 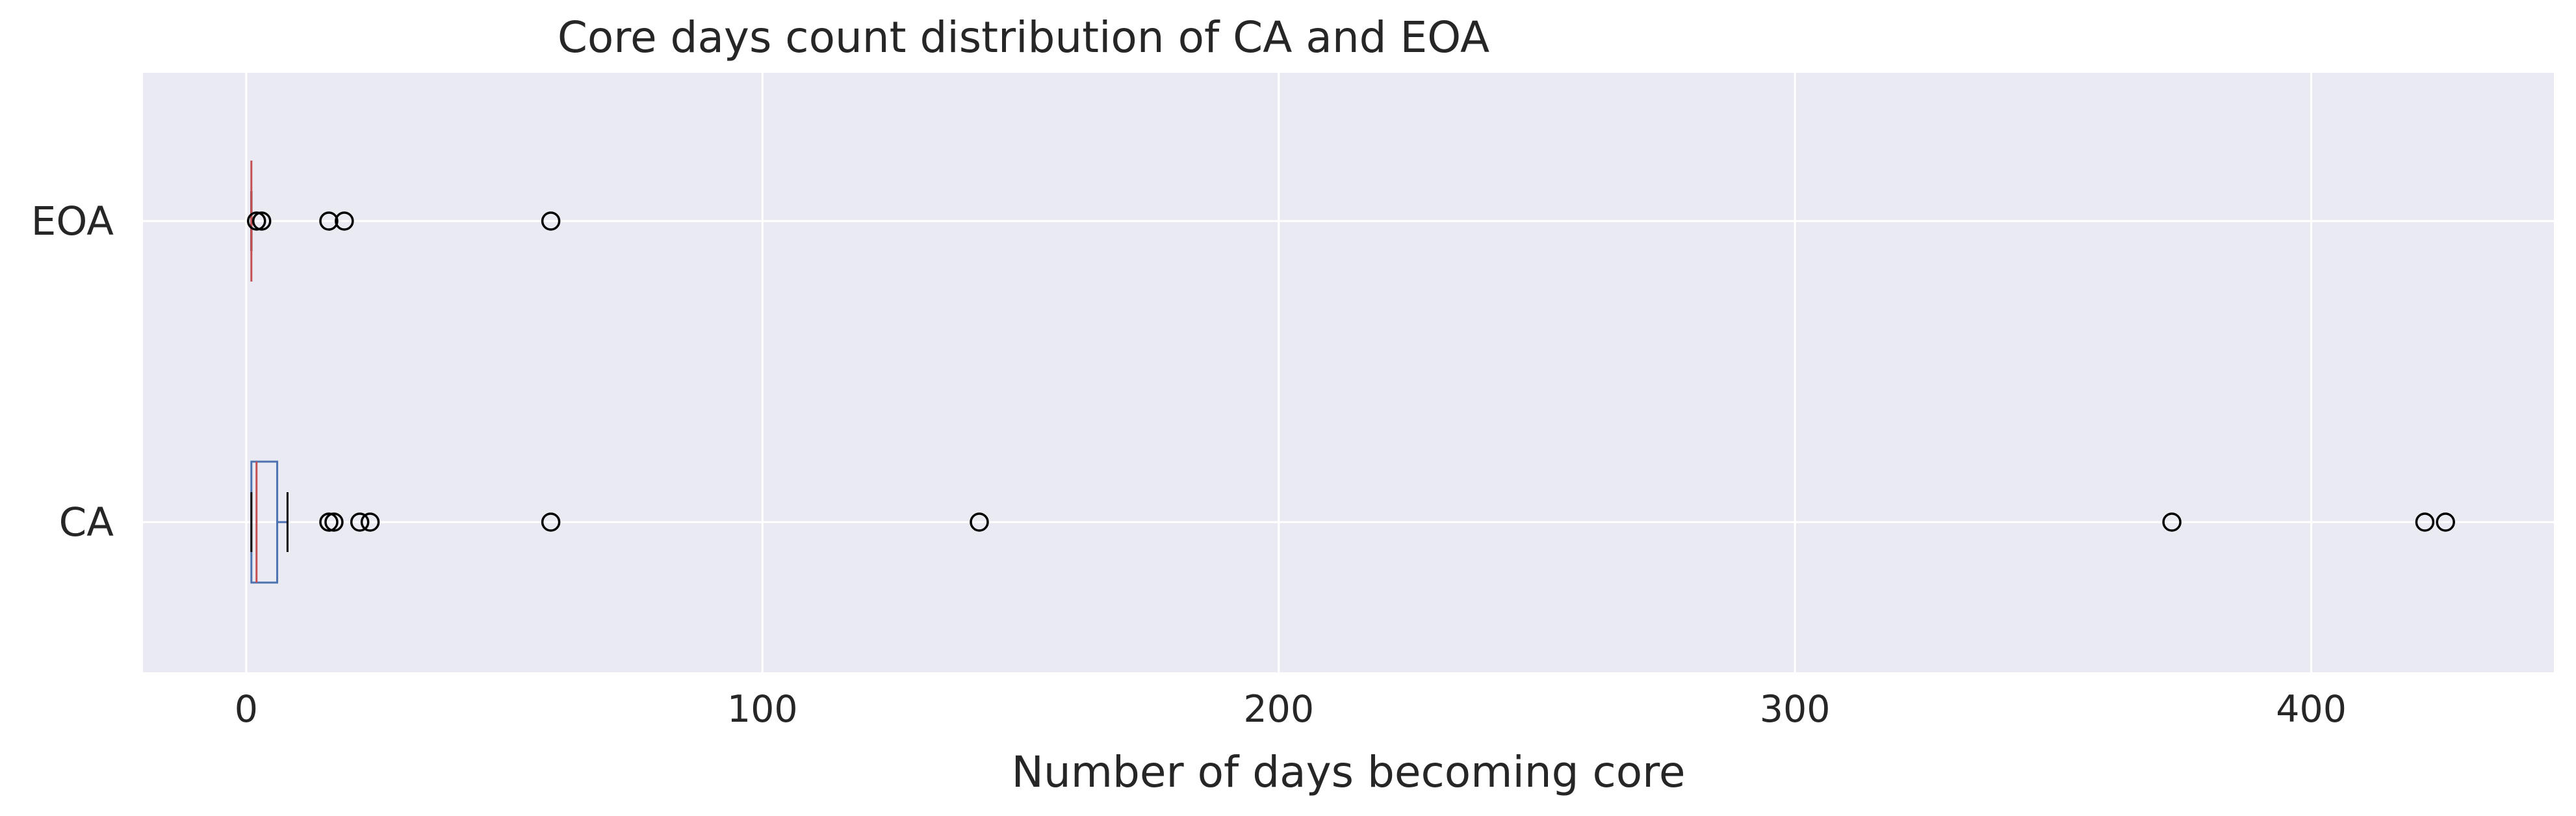 I want to click on box-eoa, so click(x=404, y=221).